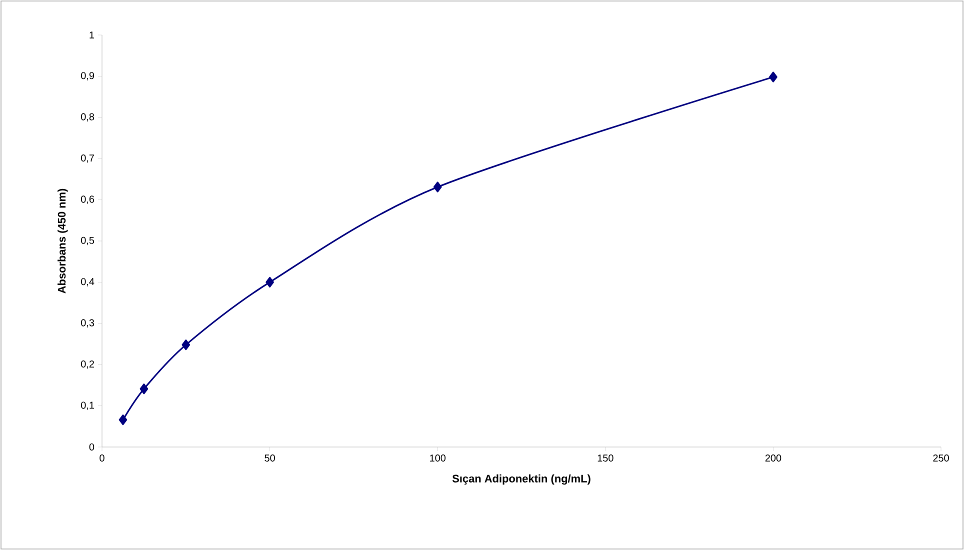 This screenshot has height=550, width=964. What do you see at coordinates (87, 158) in the screenshot?
I see `y-tick-label: 0,7` at bounding box center [87, 158].